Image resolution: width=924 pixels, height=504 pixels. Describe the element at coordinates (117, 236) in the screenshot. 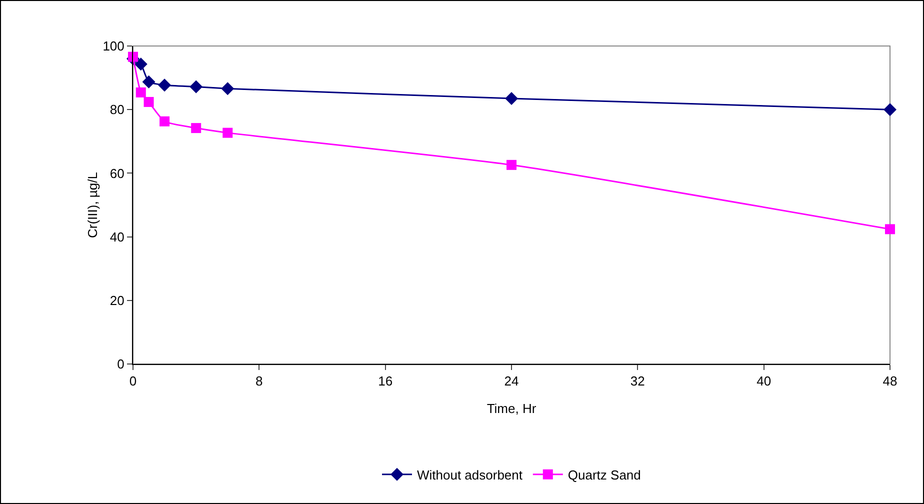

I see `y-tick-label: 40` at that location.